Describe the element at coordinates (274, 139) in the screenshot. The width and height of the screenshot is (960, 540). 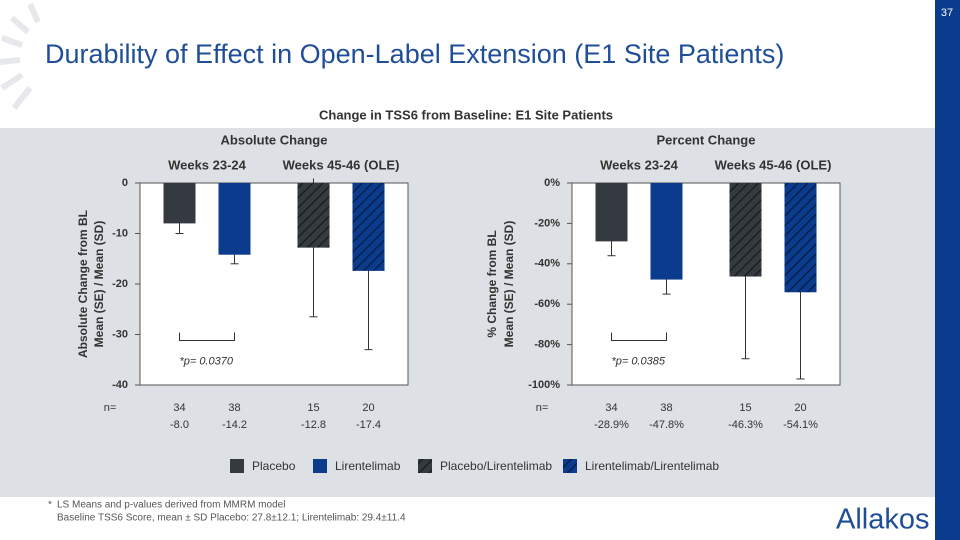
I see `chart-title: Absolute Change` at that location.